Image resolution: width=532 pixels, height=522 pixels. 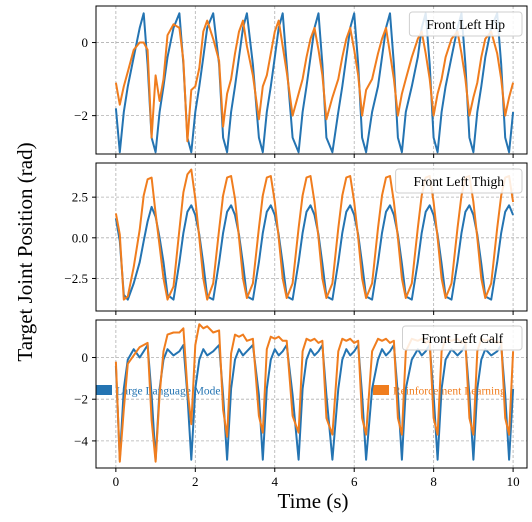 I want to click on x-tick-label: 6, so click(x=354, y=481).